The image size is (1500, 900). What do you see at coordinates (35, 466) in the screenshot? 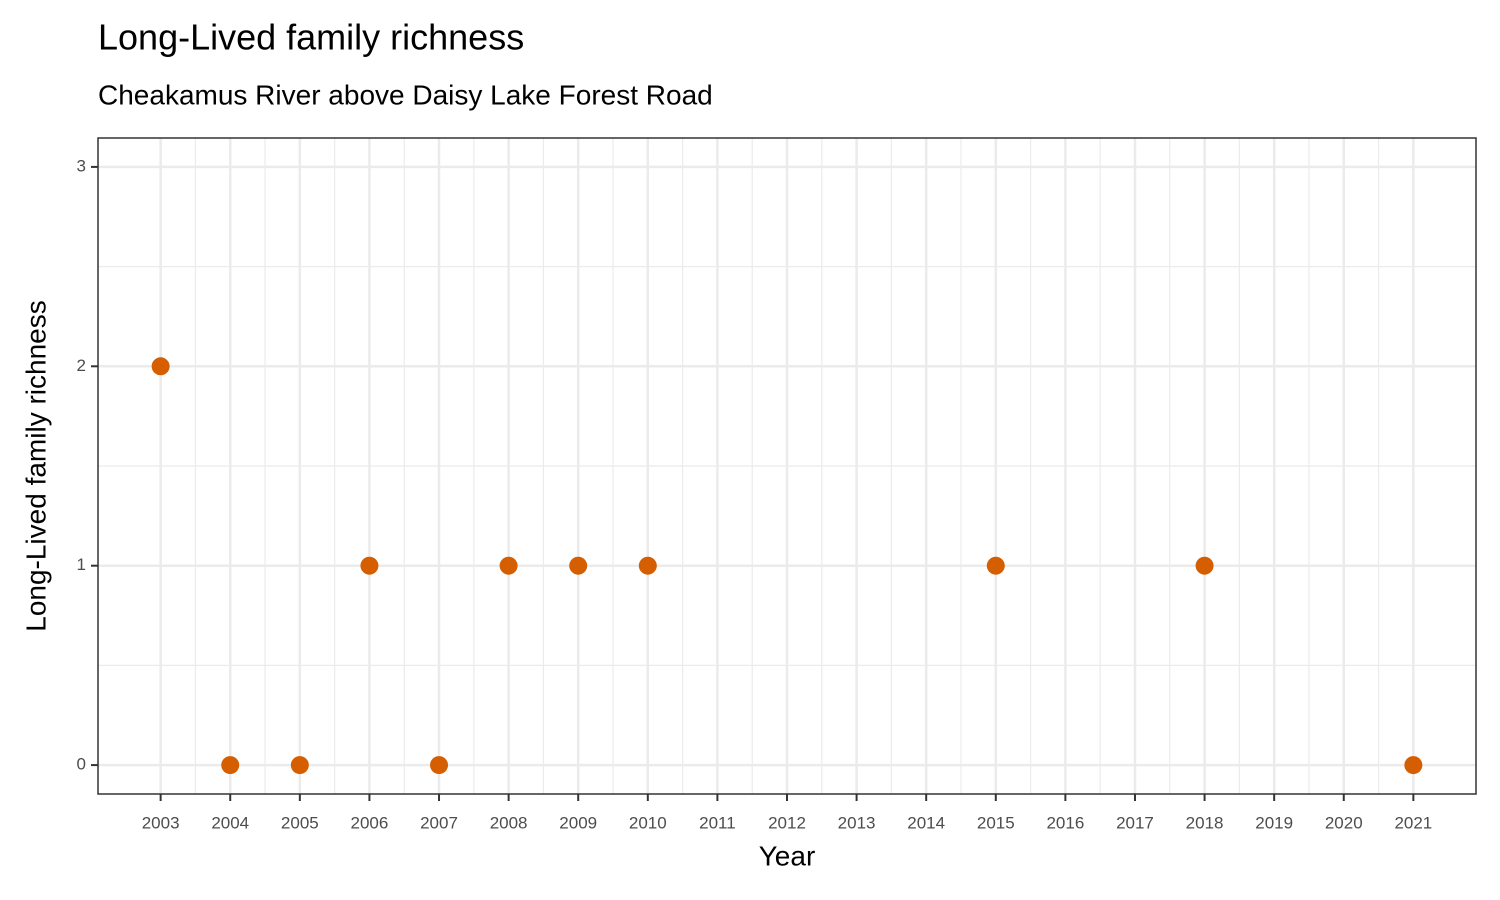
I see `y-axis-title: Long-Lived family richness` at bounding box center [35, 466].